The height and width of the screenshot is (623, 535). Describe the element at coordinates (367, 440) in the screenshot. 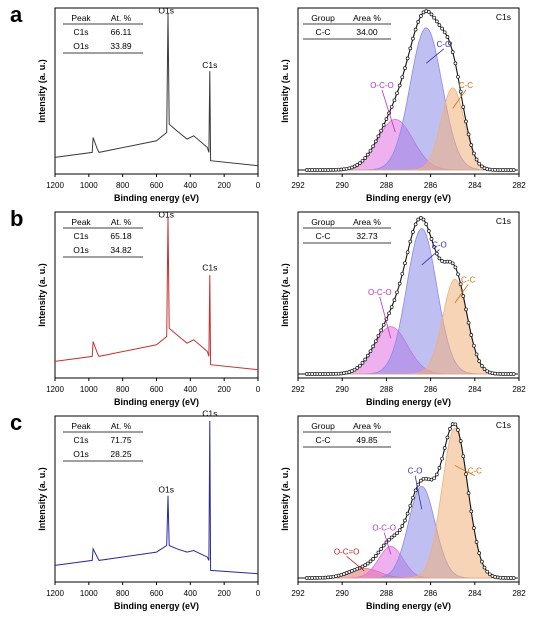

I see `c1s-table-cell: 49.85` at that location.